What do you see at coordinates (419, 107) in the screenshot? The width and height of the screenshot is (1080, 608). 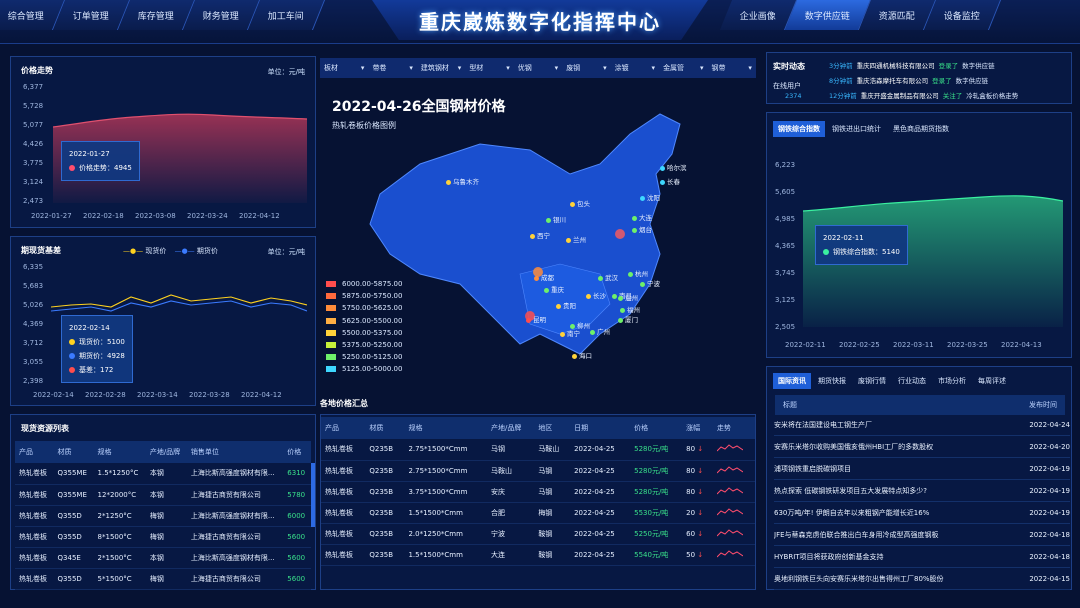 I see `map-title: 2022-04-26全国钢材价格` at bounding box center [419, 107].